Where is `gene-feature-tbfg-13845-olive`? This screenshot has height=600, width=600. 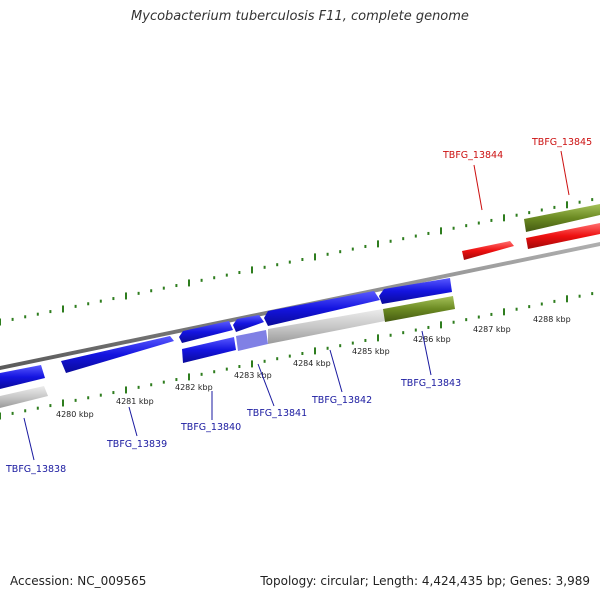 gene-feature-tbfg-13845-olive is located at coordinates (562, 218).